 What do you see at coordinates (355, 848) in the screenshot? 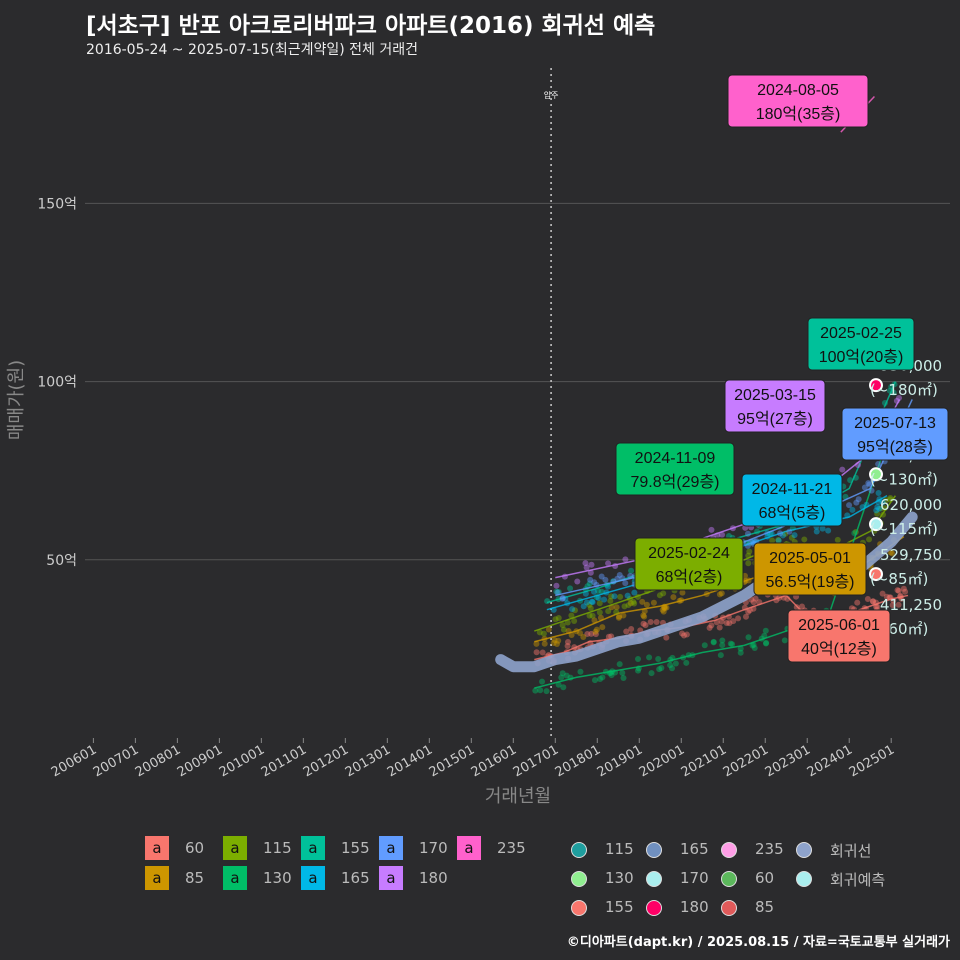
I see `legend-label-155: 155` at bounding box center [355, 848].